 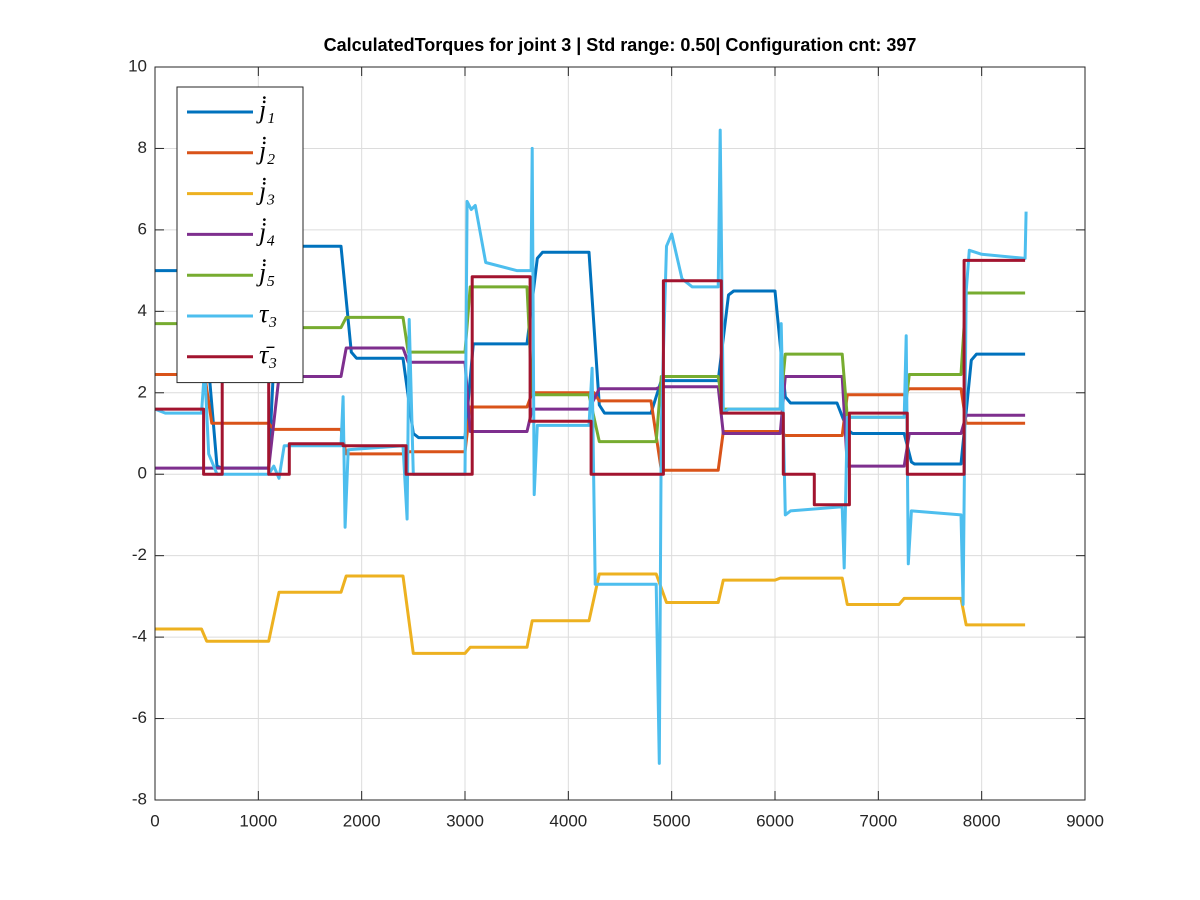 What do you see at coordinates (240, 235) in the screenshot?
I see `legend: j̇₁ j̇₂ j̇₃ j̇₄ j̇₅ τ₃ τ̄₃` at bounding box center [240, 235].